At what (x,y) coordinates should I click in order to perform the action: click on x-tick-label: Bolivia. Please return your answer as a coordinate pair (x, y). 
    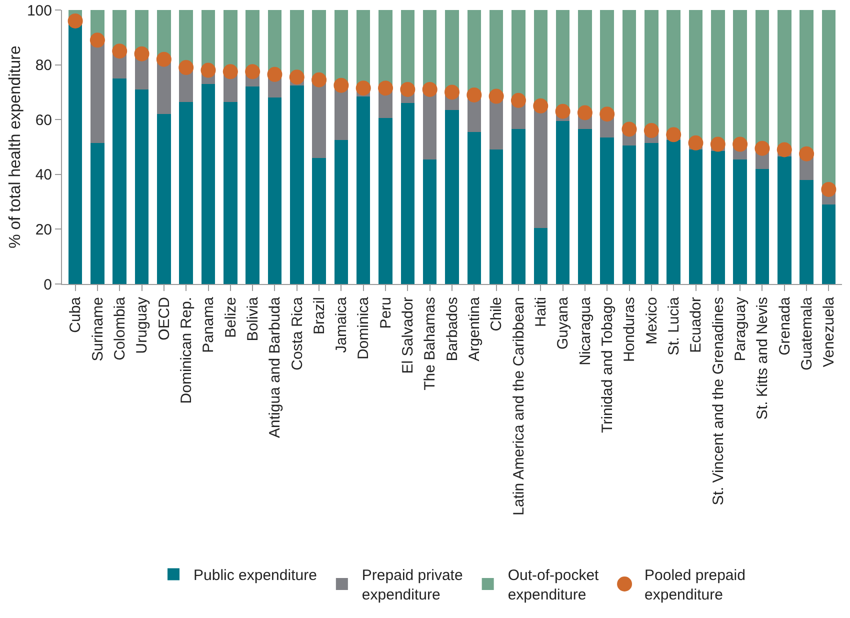
    Looking at the image, I should click on (253, 319).